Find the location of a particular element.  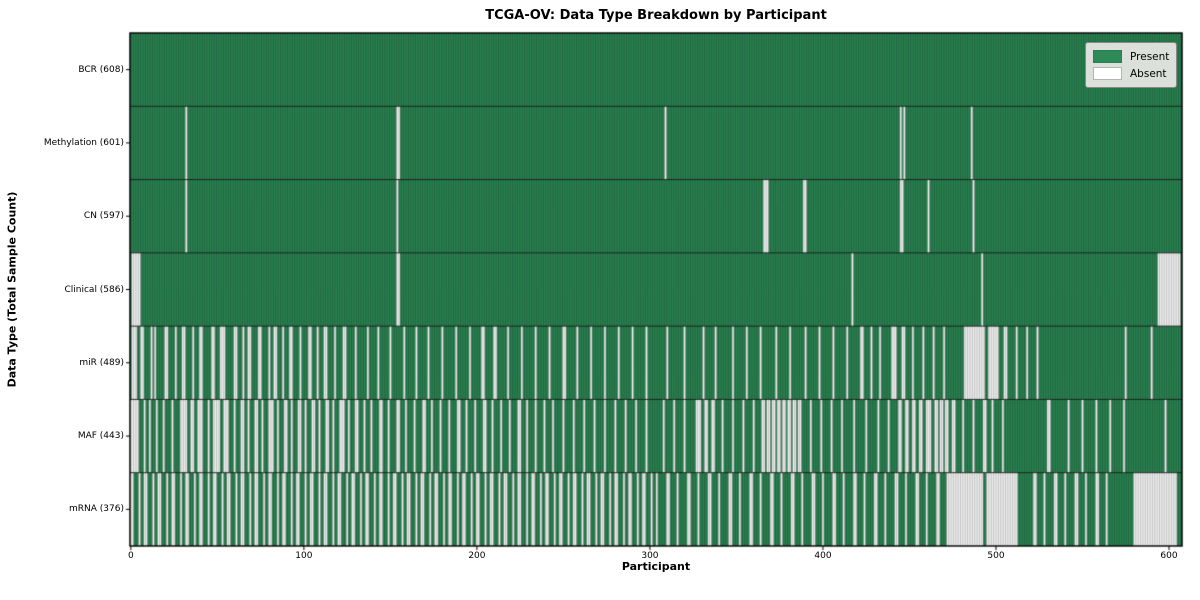

x-tick-label-600: 600 is located at coordinates (1169, 556).